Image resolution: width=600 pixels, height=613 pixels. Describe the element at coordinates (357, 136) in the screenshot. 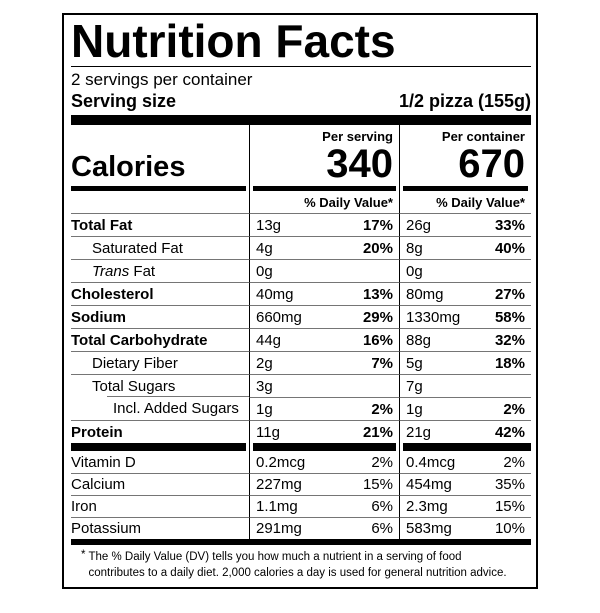

I see `per-serving-header: Per serving` at that location.